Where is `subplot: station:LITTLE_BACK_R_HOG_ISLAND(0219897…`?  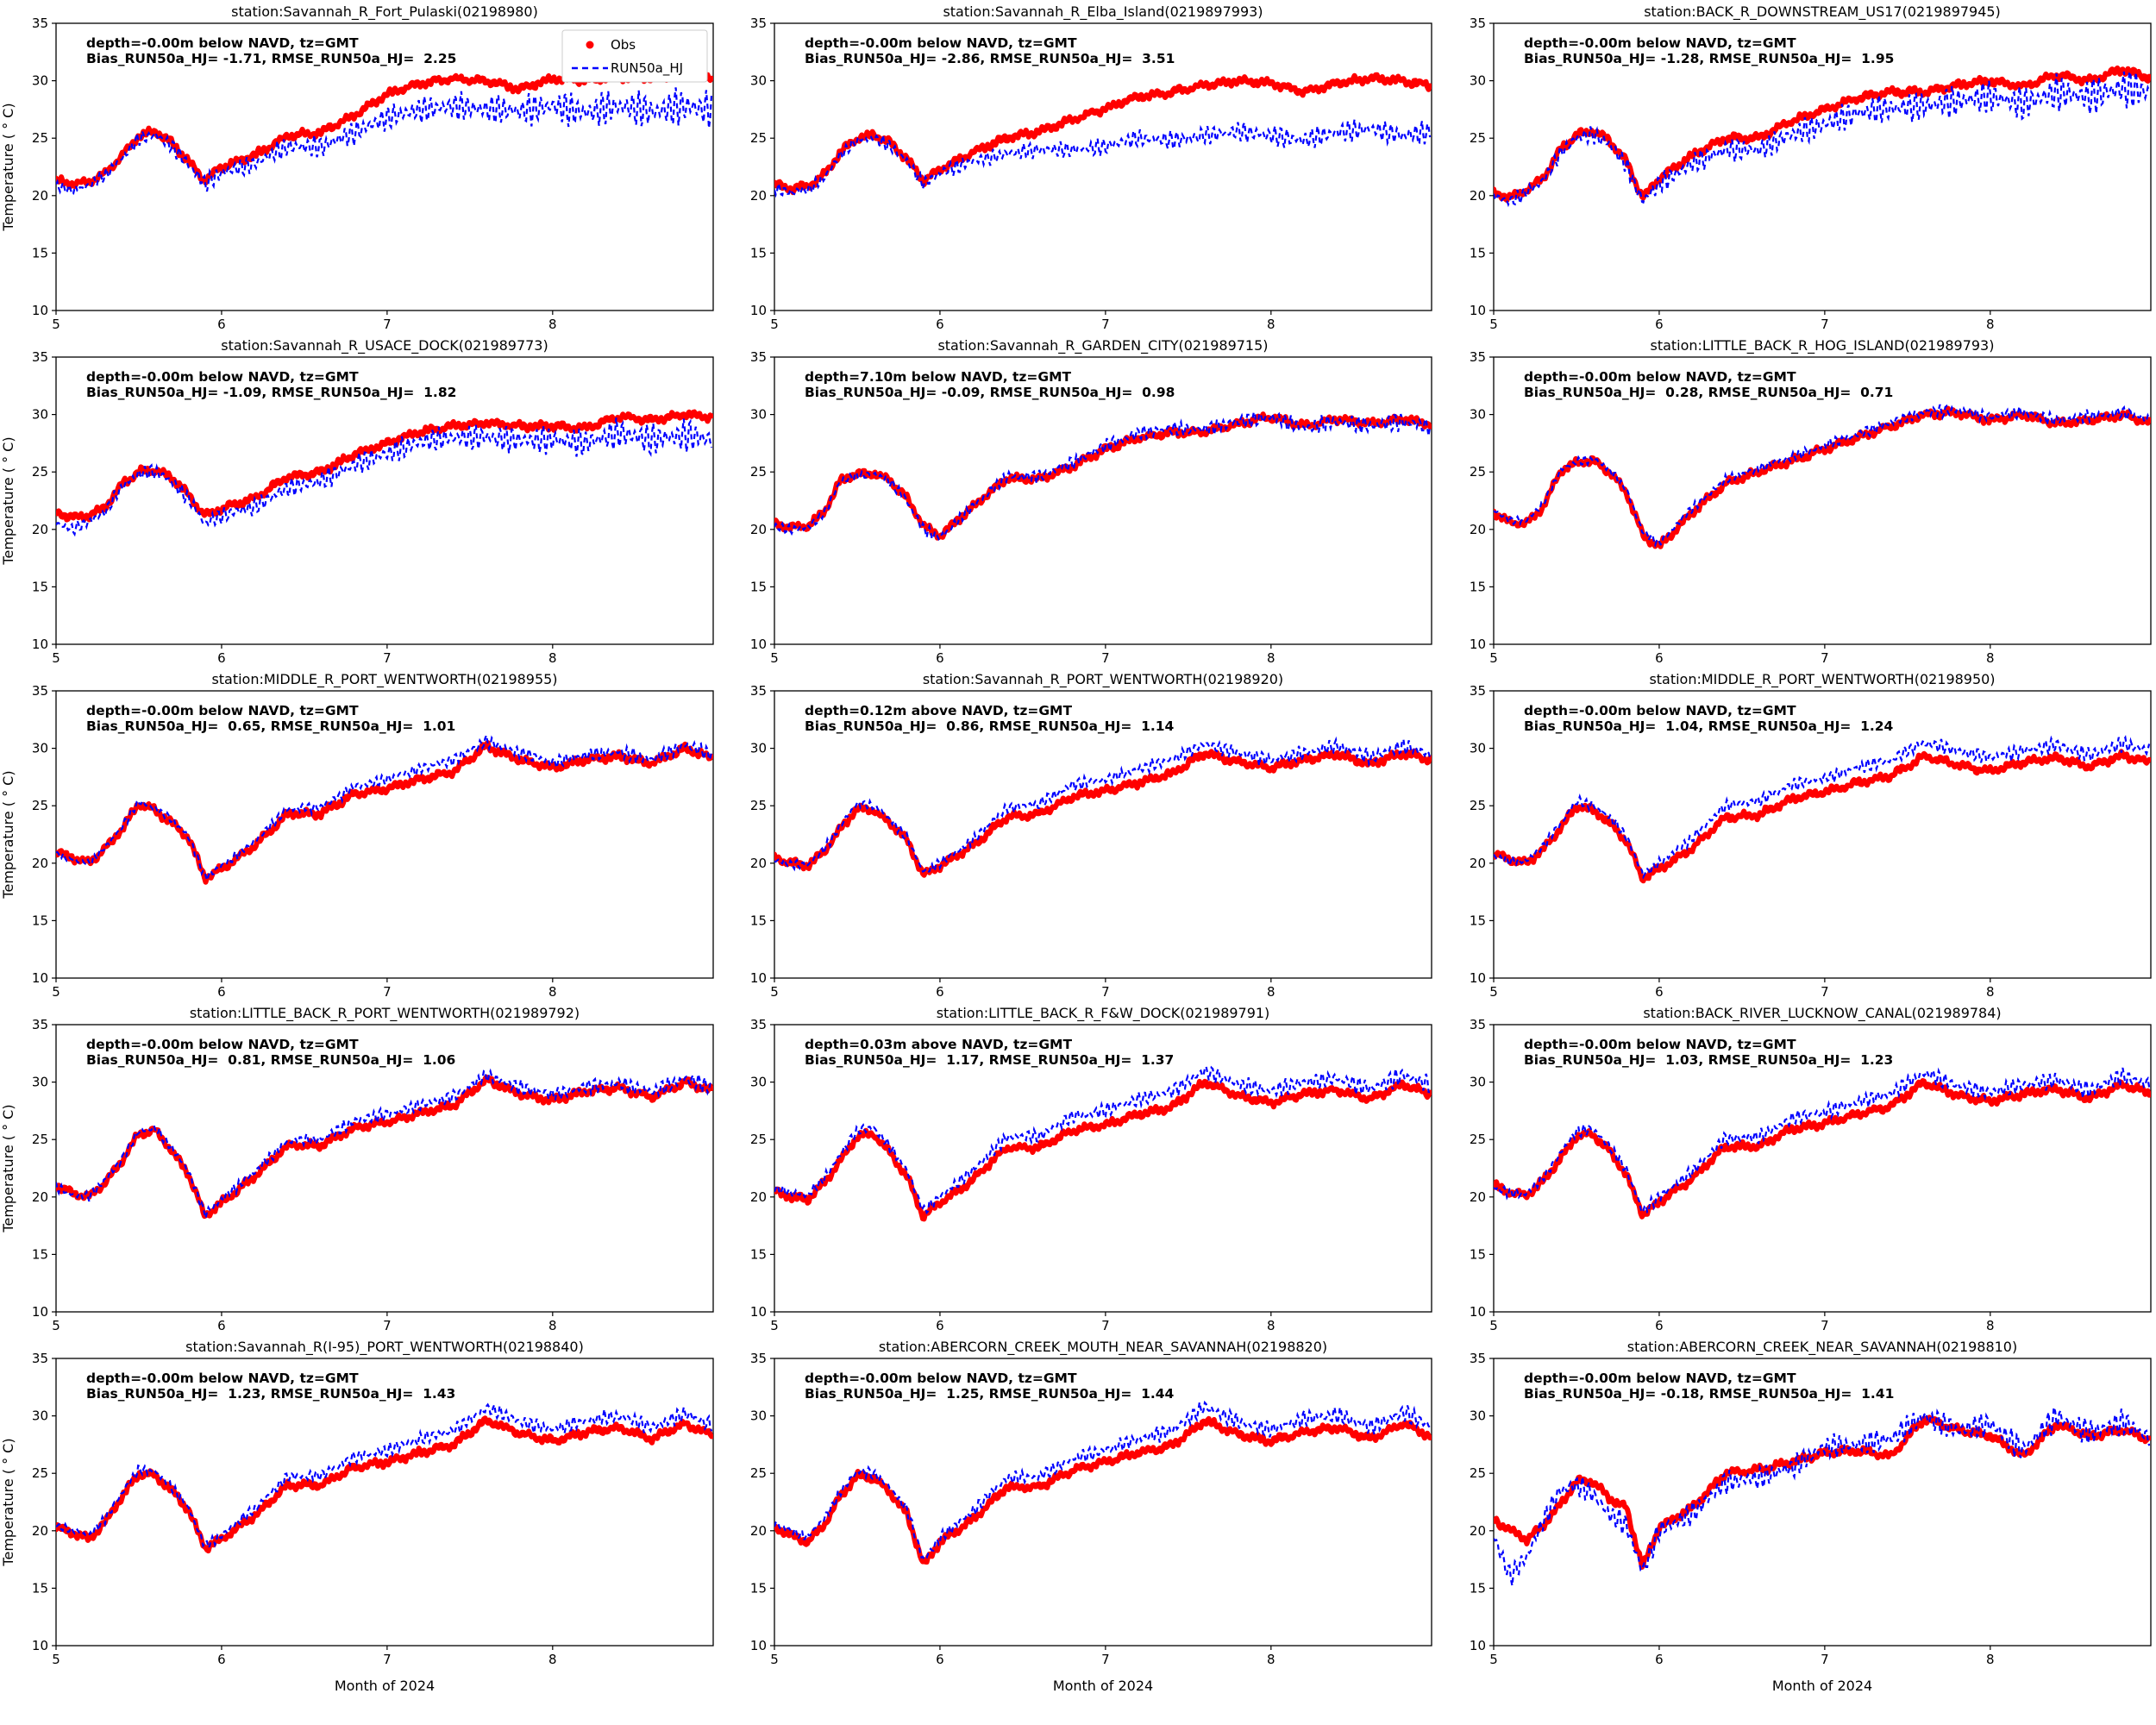 subplot: station:LITTLE_BACK_R_HOG_ISLAND(0219897… is located at coordinates (1797, 501).